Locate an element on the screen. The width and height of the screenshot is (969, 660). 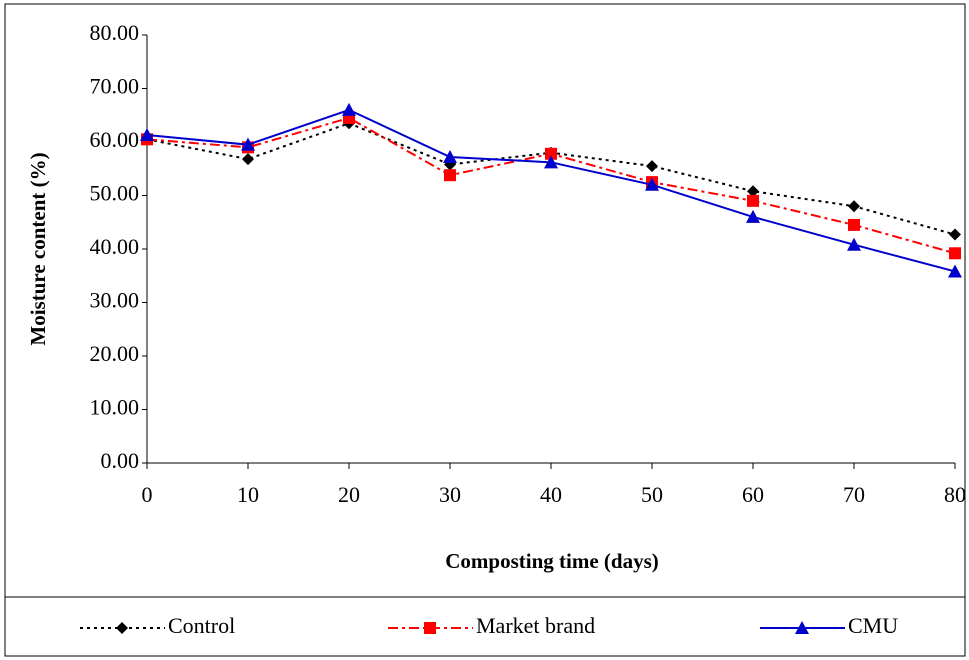
y-tick-label: 30.00 is located at coordinates (115, 300).